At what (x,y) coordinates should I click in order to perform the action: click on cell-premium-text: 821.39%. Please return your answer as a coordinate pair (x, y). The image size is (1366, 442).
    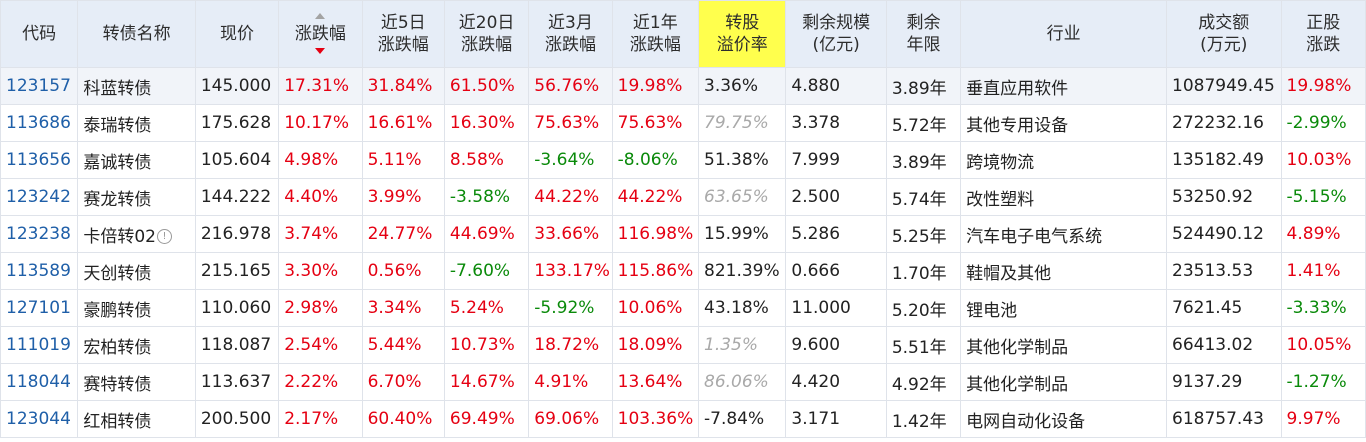
    Looking at the image, I should click on (742, 271).